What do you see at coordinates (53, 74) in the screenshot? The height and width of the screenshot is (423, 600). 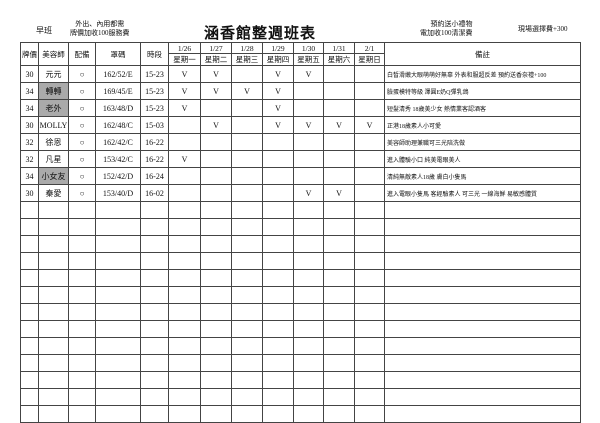 I see `cell-name: 元元` at bounding box center [53, 74].